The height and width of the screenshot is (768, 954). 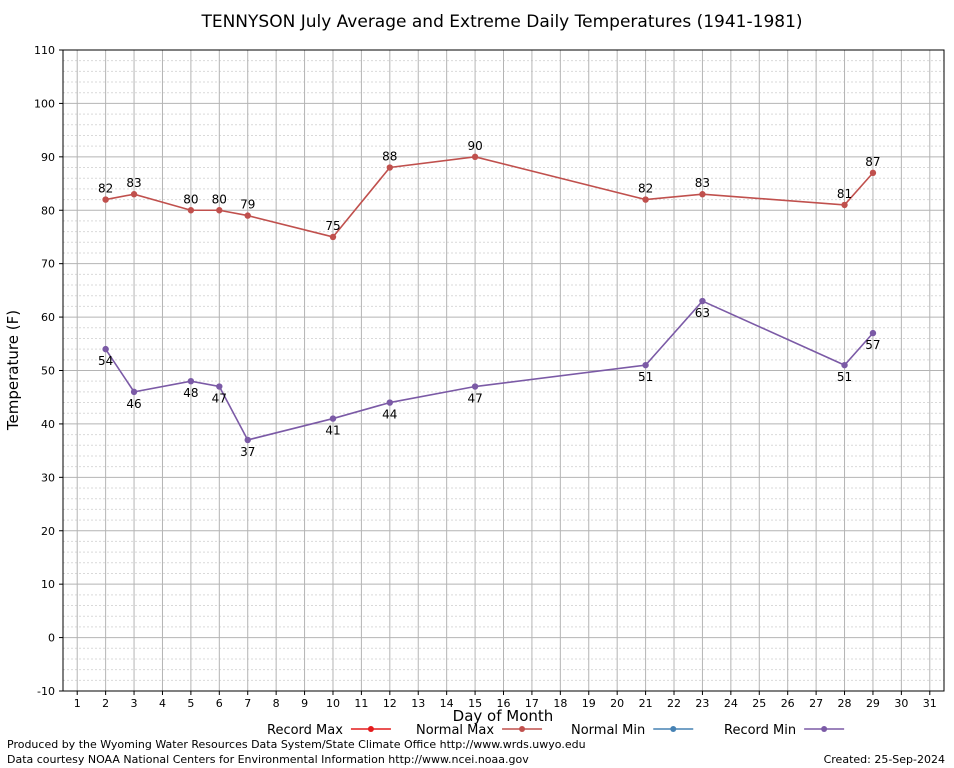 What do you see at coordinates (816, 703) in the screenshot?
I see `x-tick-label: 27` at bounding box center [816, 703].